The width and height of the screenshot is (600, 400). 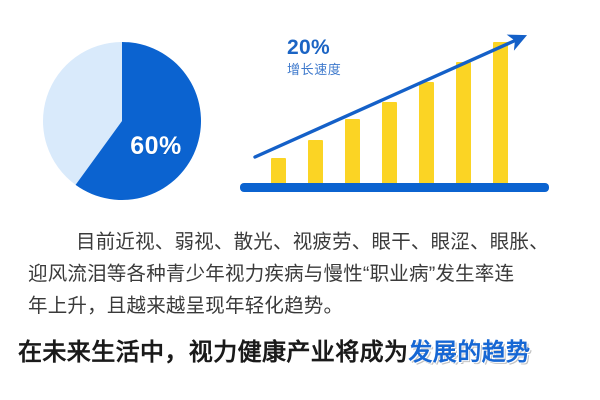 I want to click on growth-rate-label: 20% 增长速度, so click(x=314, y=56).